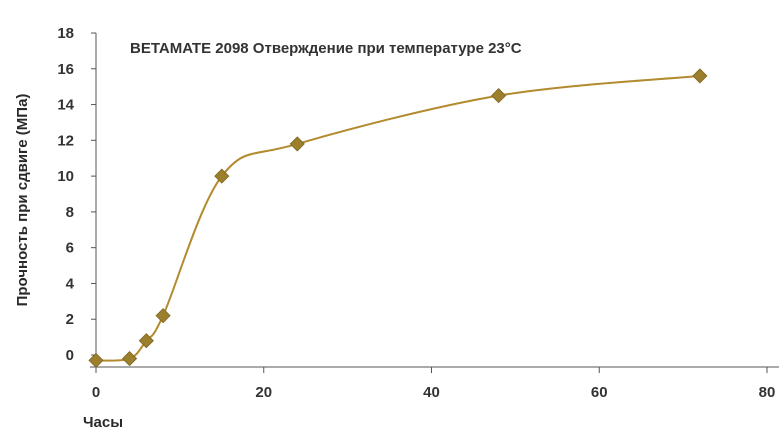  What do you see at coordinates (263, 392) in the screenshot?
I see `x-tick-label: 20` at bounding box center [263, 392].